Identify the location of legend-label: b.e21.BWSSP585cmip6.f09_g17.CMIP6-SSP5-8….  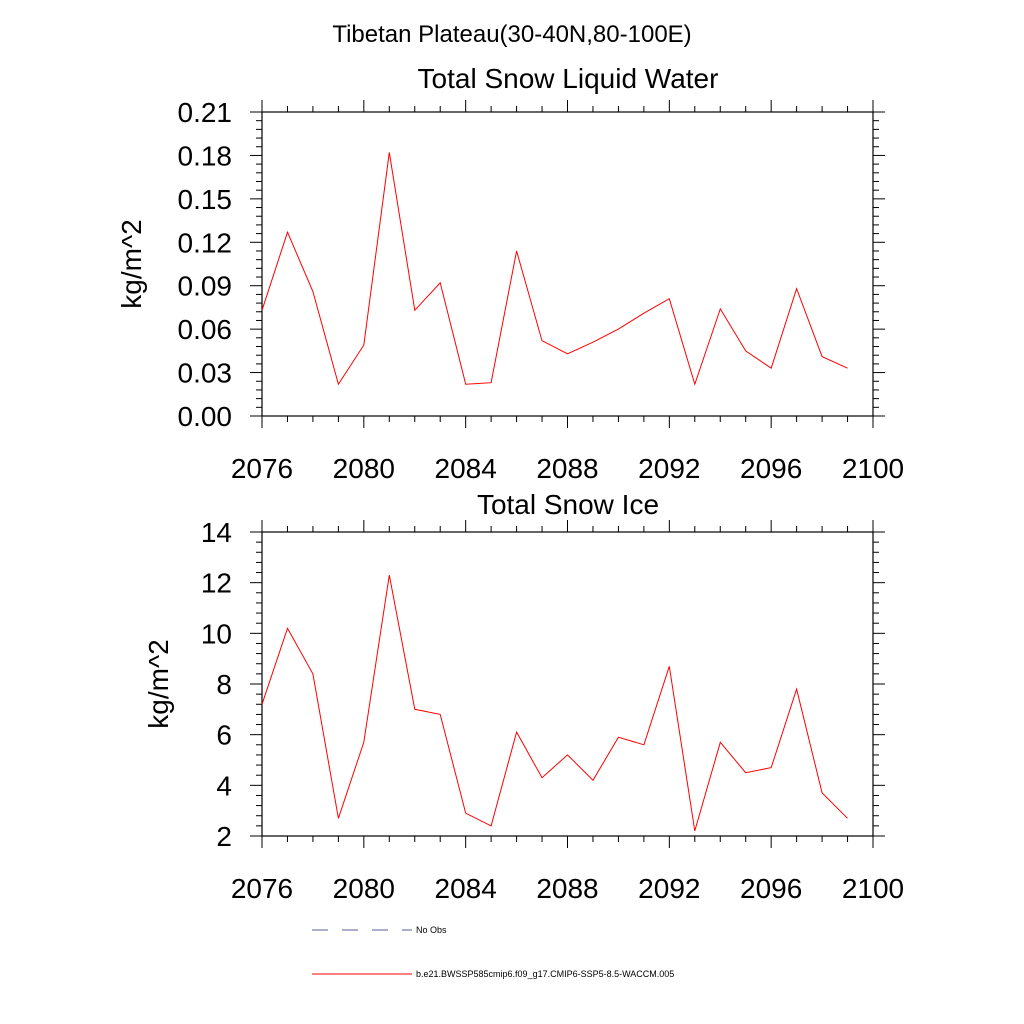
(545, 974).